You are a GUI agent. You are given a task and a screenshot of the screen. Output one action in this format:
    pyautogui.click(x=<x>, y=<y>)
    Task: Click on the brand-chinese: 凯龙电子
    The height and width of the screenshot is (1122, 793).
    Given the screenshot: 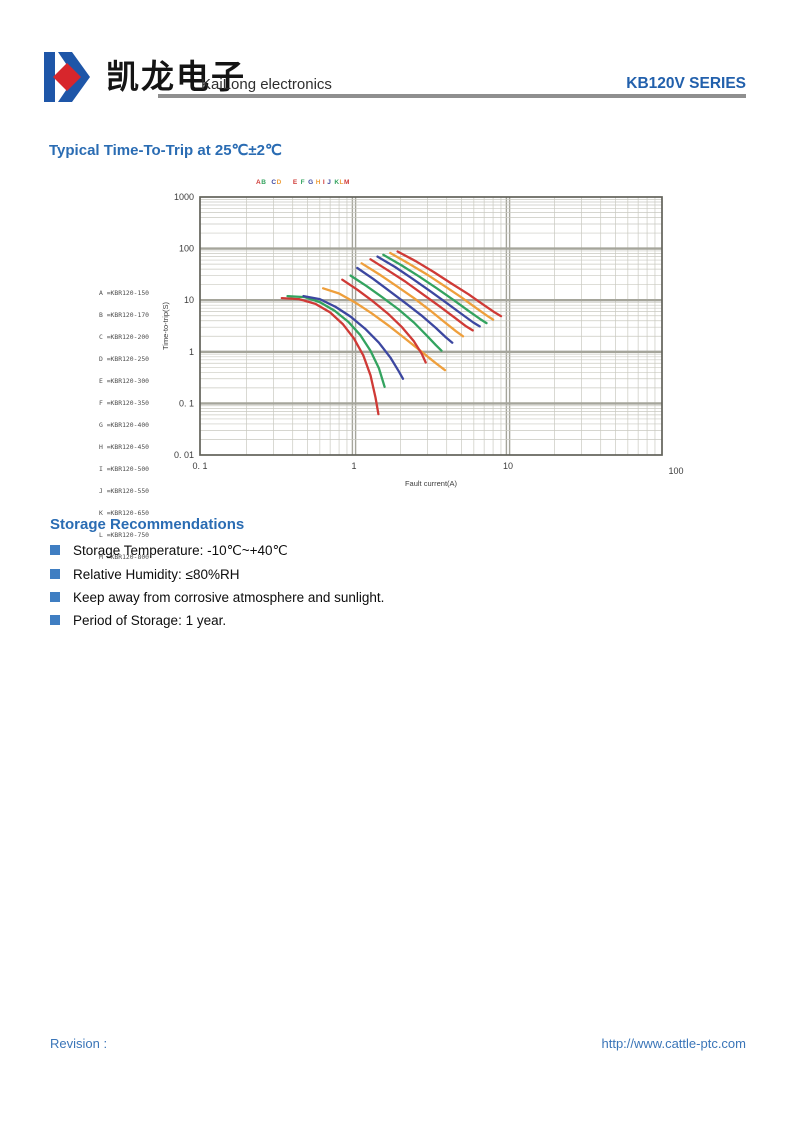 What is the action you would take?
    pyautogui.click(x=176, y=76)
    